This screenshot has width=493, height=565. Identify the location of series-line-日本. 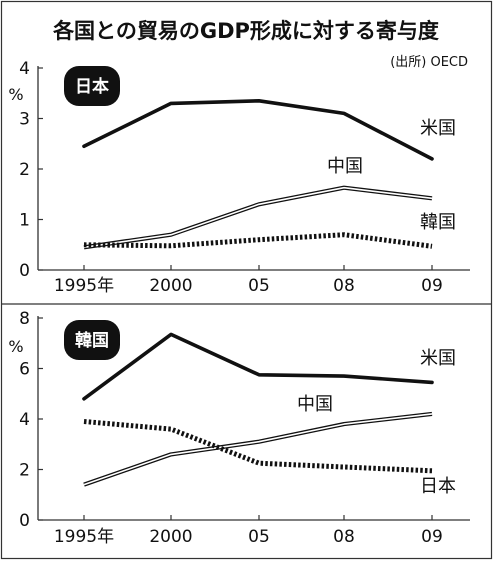
(258, 446).